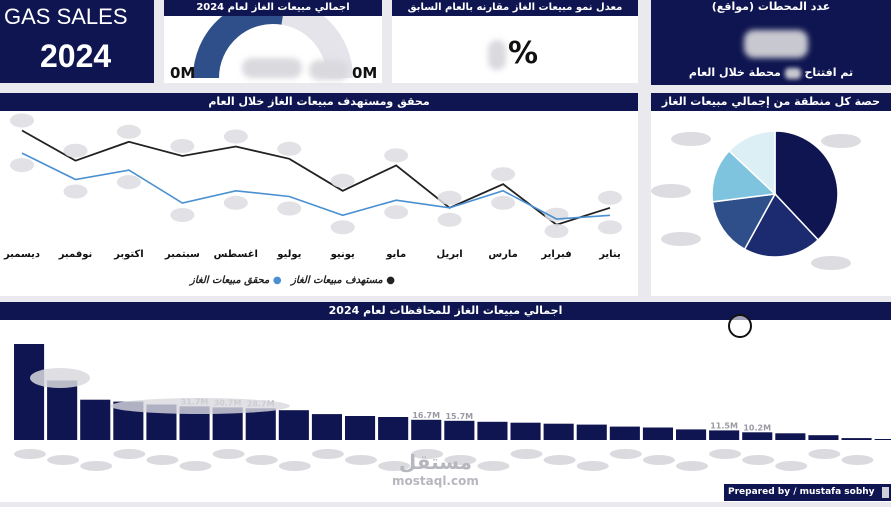  What do you see at coordinates (183, 73) in the screenshot?
I see `gauge-min-label: 0M` at bounding box center [183, 73].